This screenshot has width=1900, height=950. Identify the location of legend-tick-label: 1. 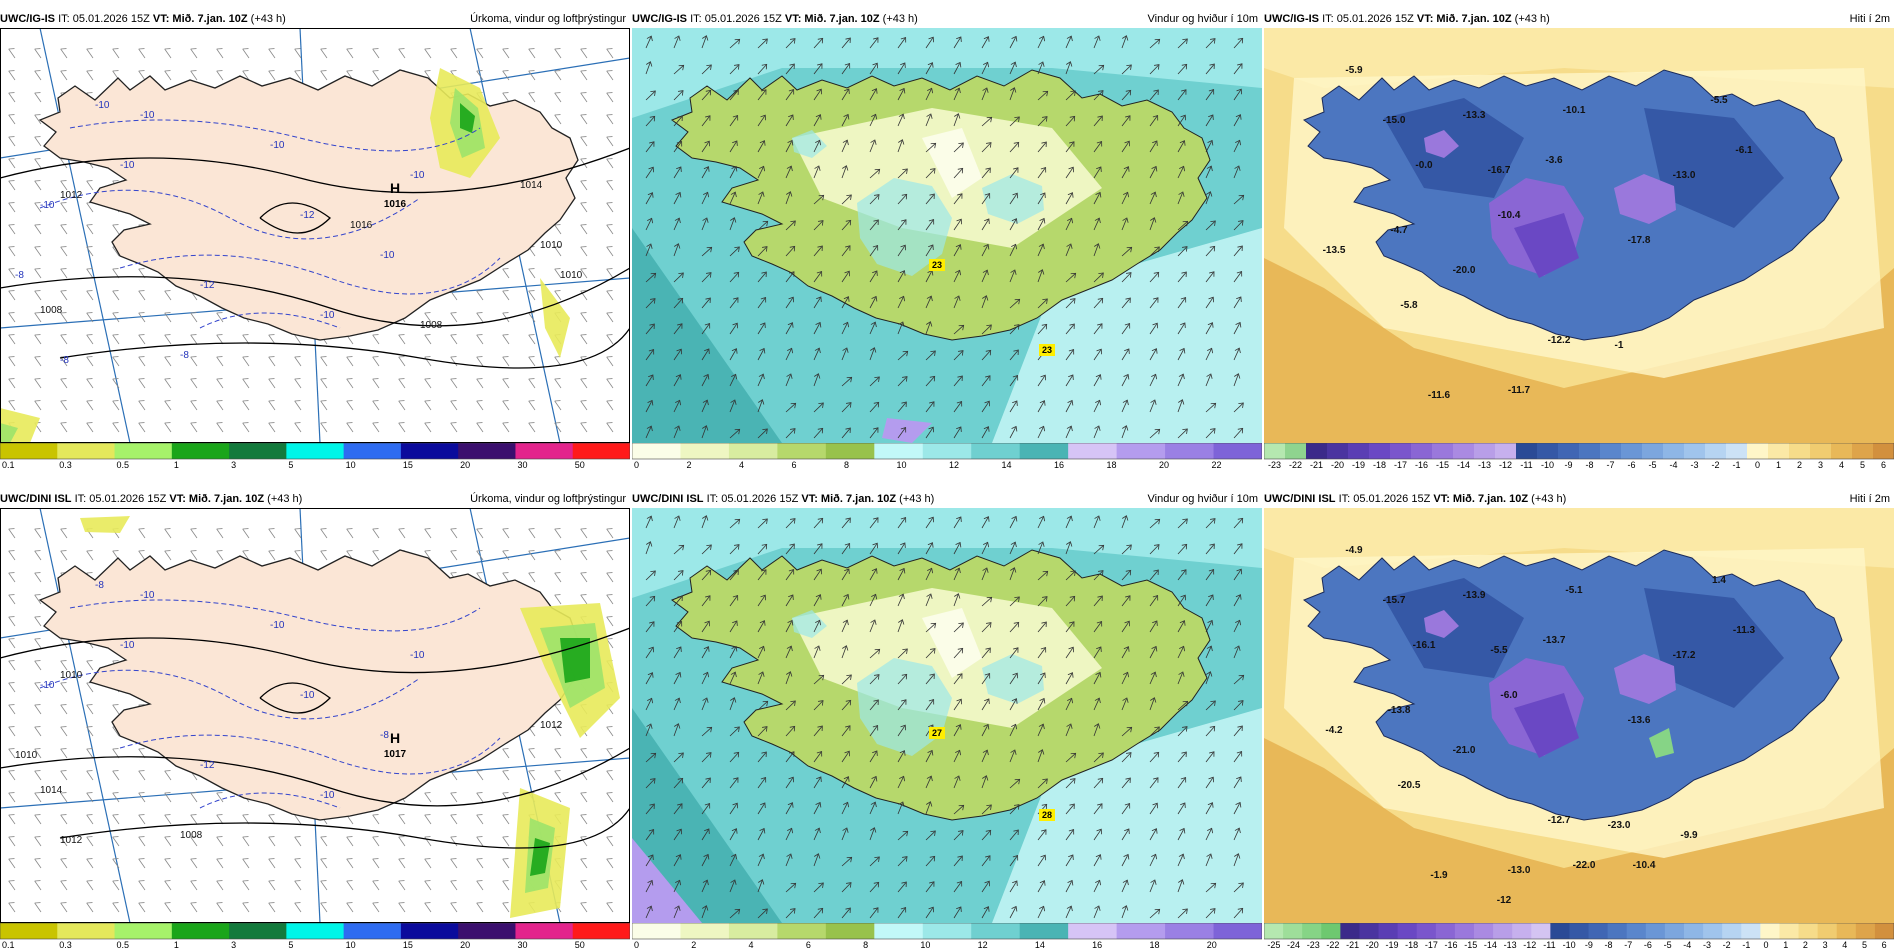
(176, 945).